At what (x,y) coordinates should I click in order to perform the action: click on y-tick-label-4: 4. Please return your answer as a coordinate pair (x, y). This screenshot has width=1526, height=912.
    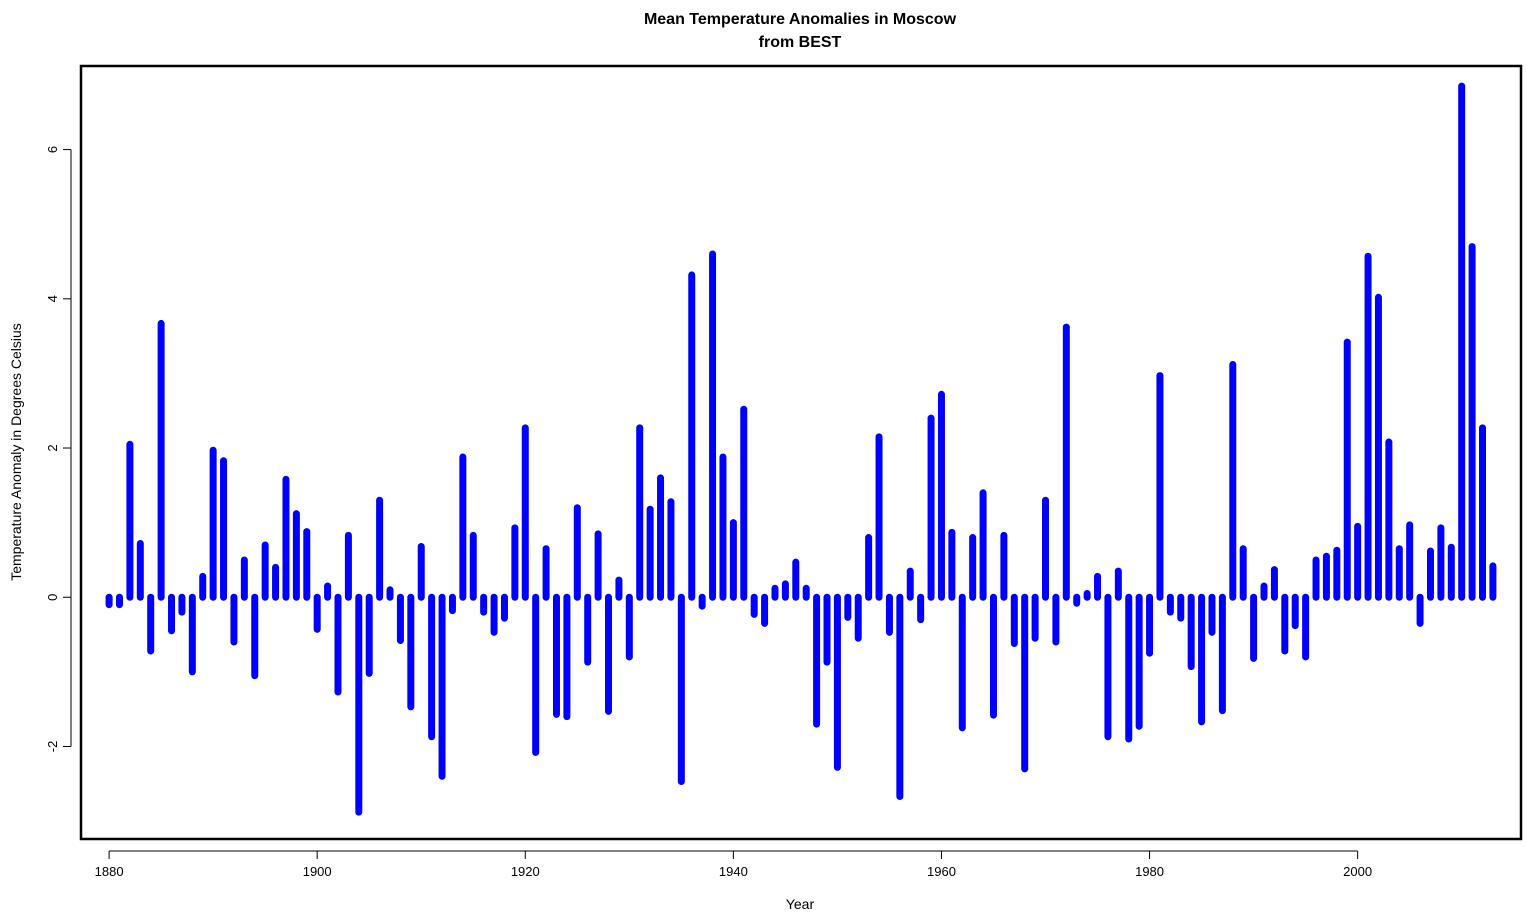
    Looking at the image, I should click on (52, 298).